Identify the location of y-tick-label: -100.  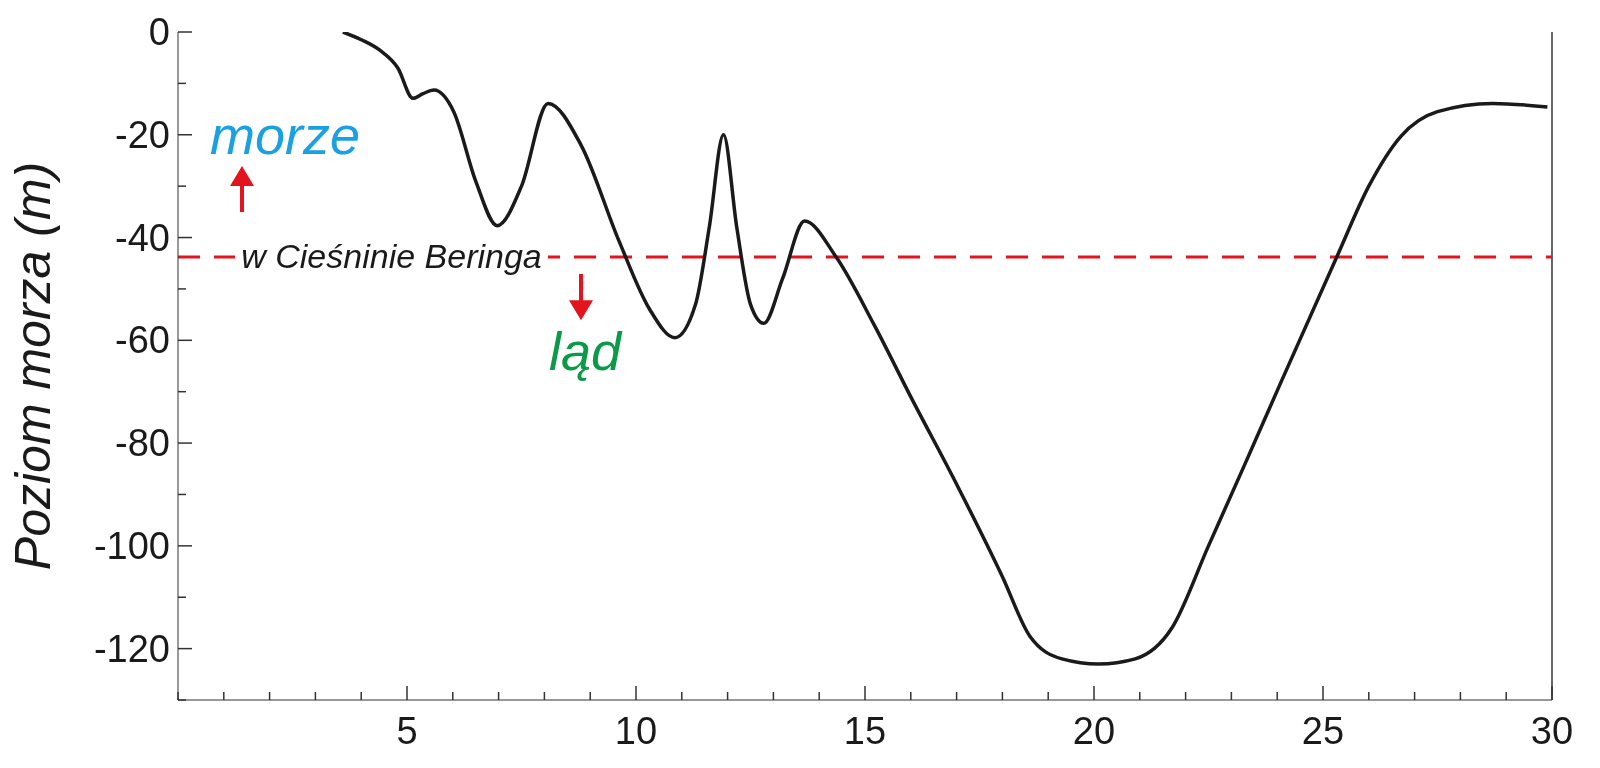
(131, 545).